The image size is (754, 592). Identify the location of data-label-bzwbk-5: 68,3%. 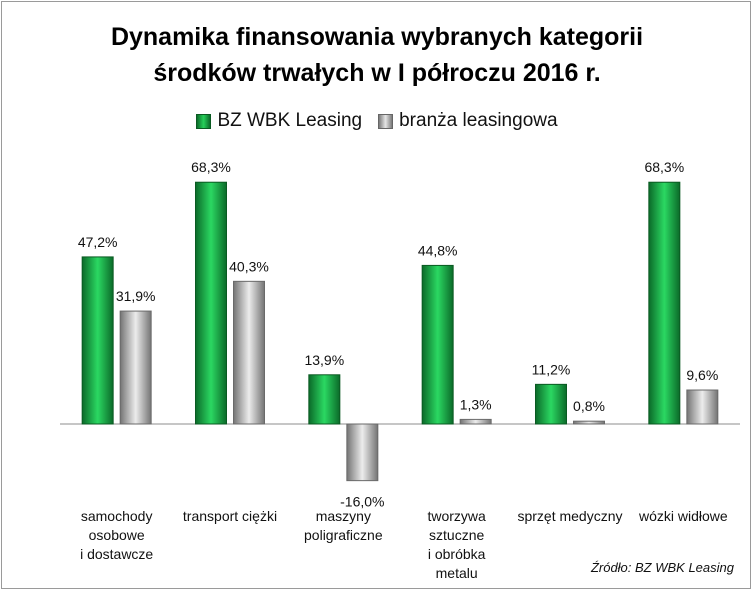
(664, 167).